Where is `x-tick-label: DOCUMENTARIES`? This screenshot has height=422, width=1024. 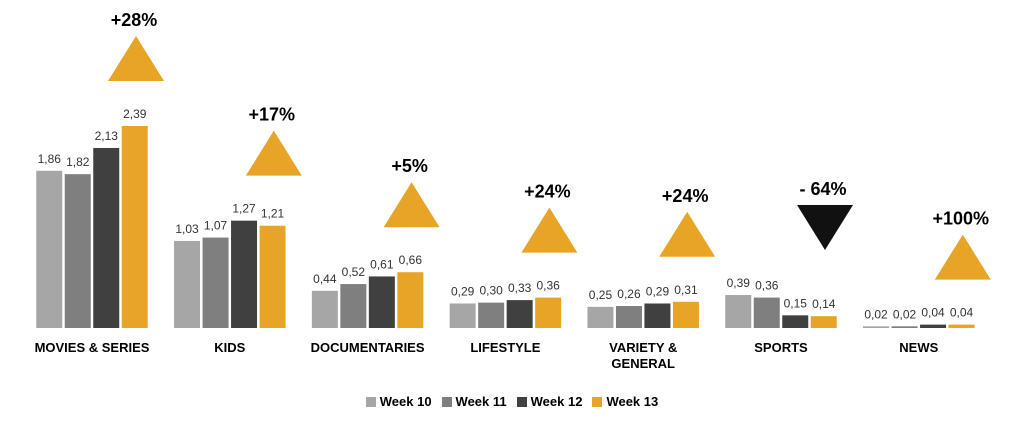 x-tick-label: DOCUMENTARIES is located at coordinates (367, 347).